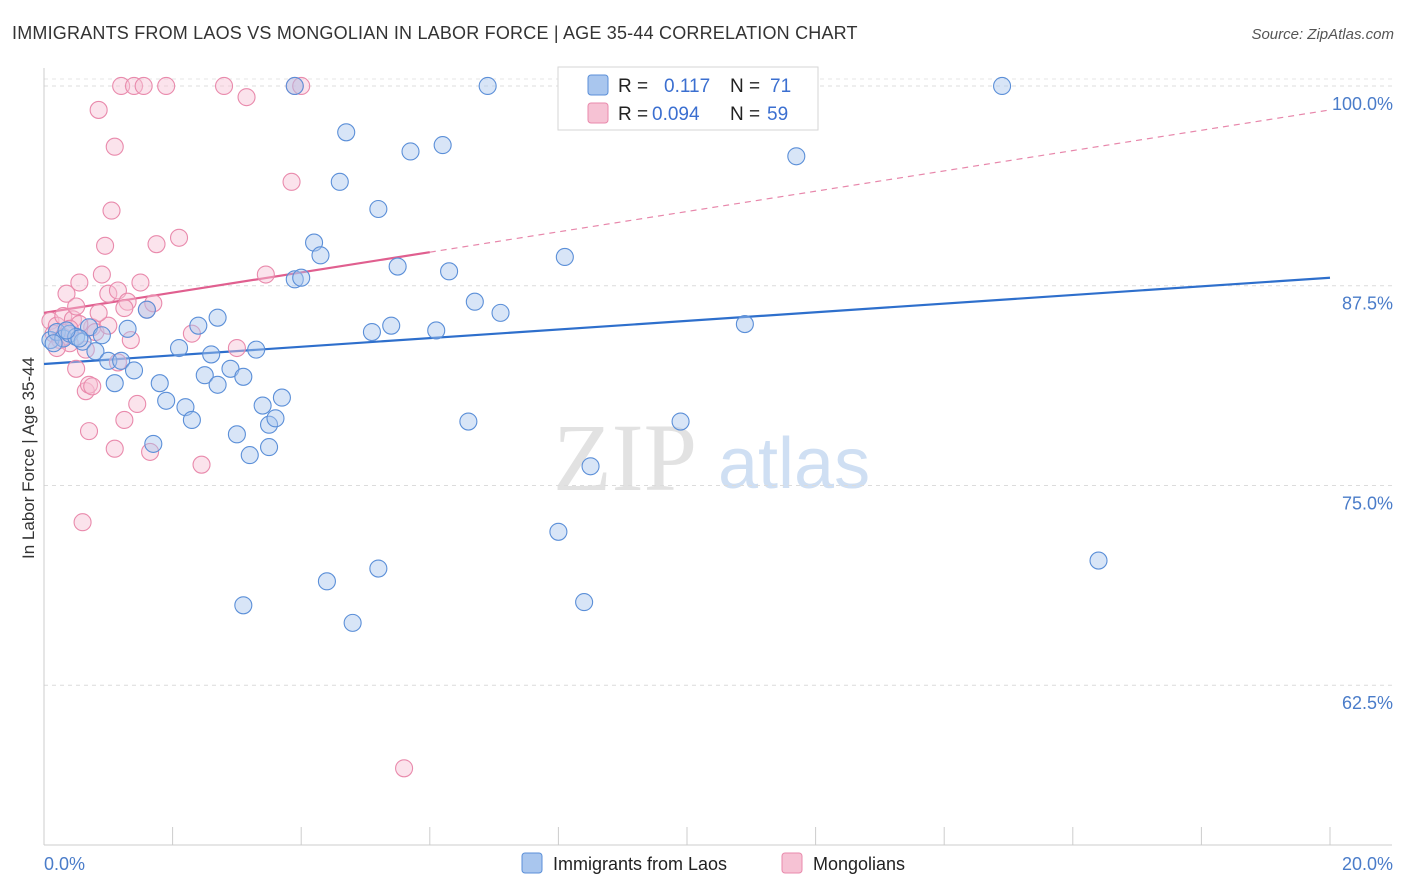  I want to click on legend-swatch-laos, so click(598, 85).